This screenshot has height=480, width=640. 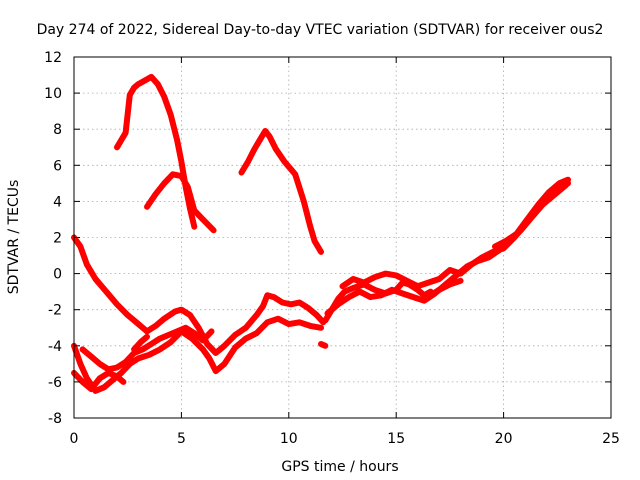 What do you see at coordinates (504, 439) in the screenshot?
I see `x-tick-label: 20` at bounding box center [504, 439].